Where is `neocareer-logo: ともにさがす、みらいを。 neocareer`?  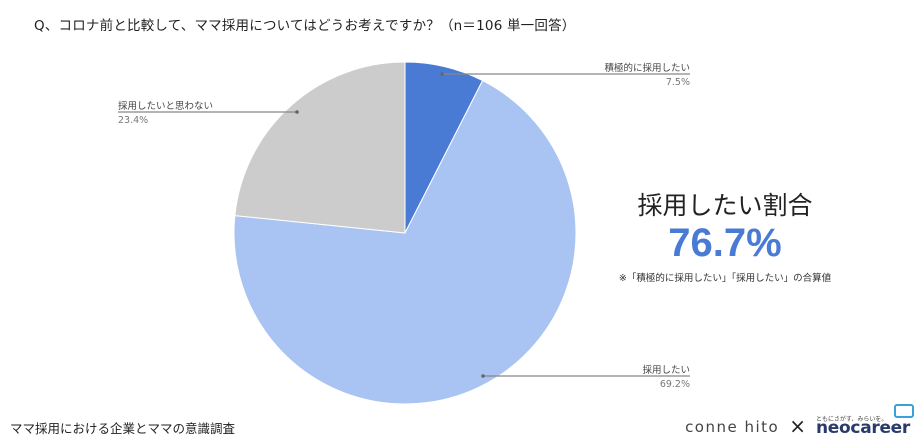
neocareer-logo: ともにさがす、みらいを。 neocareer is located at coordinates (865, 423).